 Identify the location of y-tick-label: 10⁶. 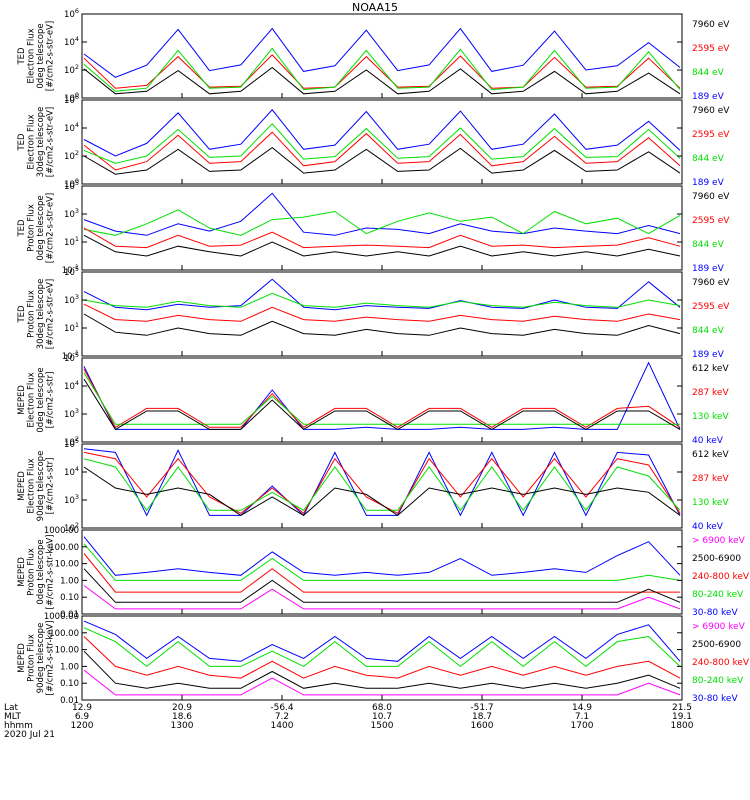
(71, 13).